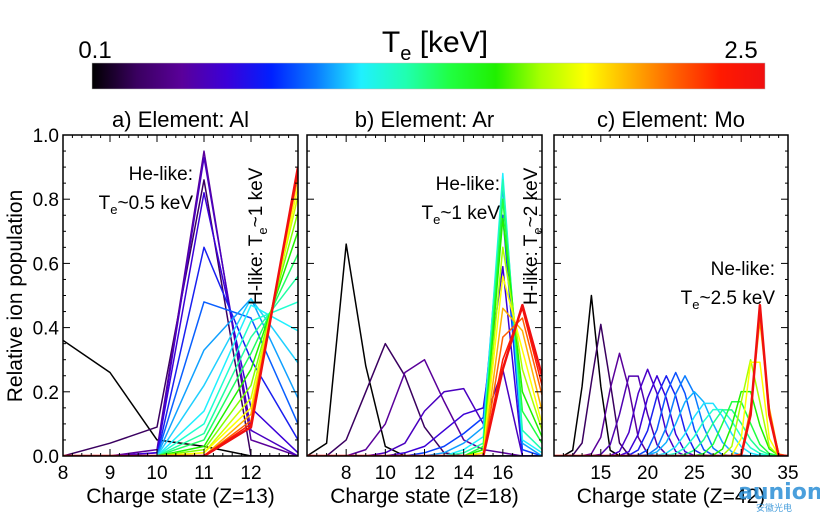 The image size is (820, 520). I want to click on x-tick-label: 20, so click(647, 473).